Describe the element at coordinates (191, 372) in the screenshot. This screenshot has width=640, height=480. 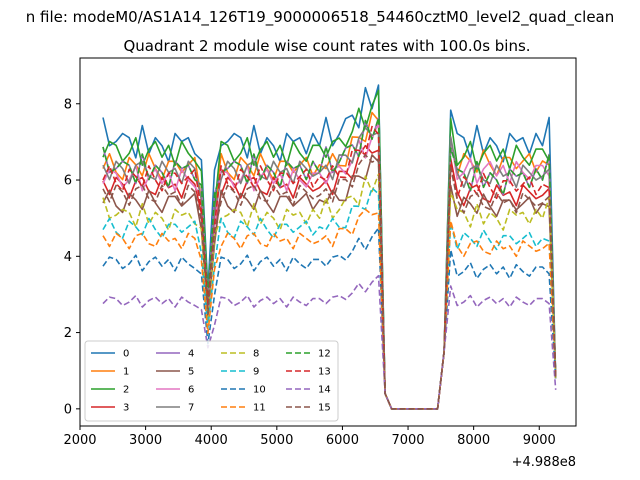
I see `legend-label-5: 5` at that location.